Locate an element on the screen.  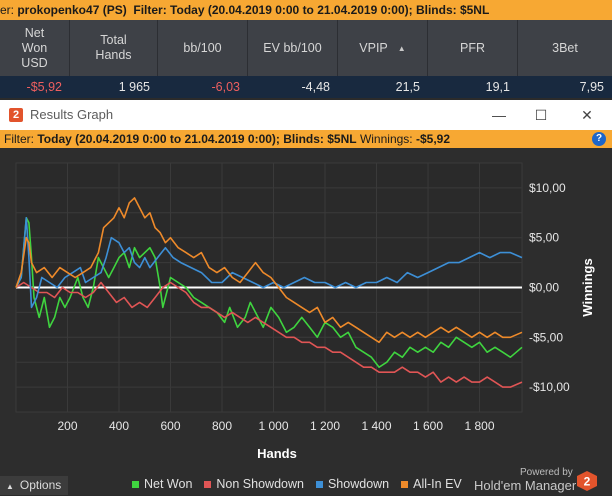
y-axis-label: Winnings is located at coordinates (587, 287).